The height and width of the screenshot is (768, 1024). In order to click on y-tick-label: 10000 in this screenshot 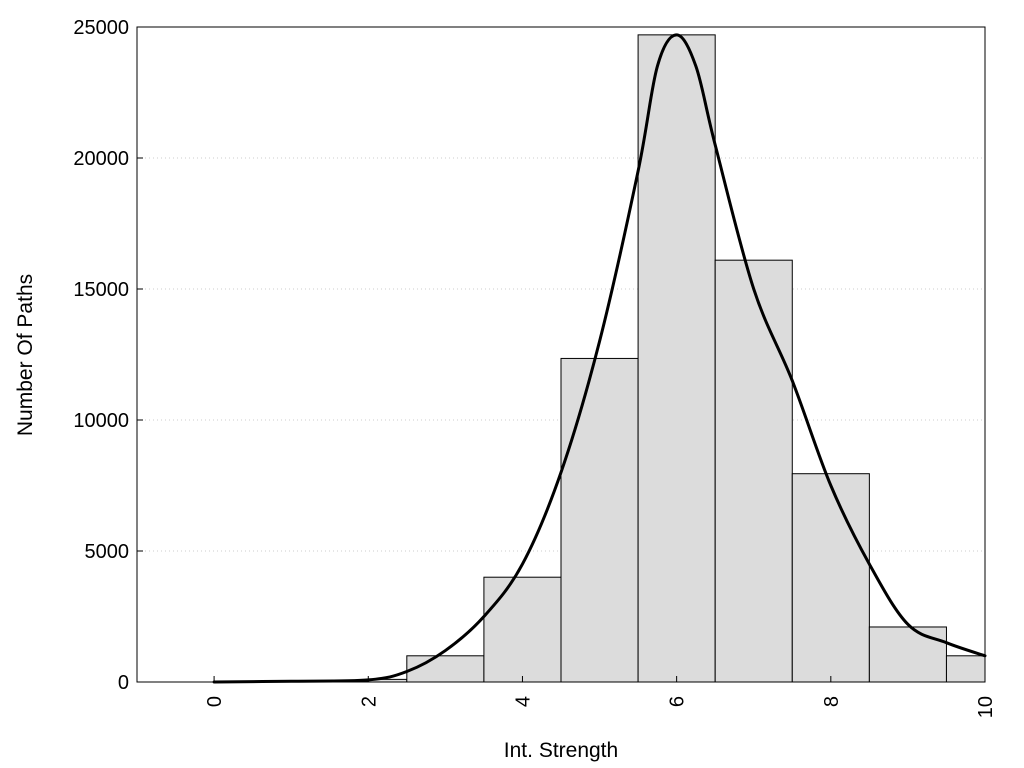, I will do `click(101, 421)`.